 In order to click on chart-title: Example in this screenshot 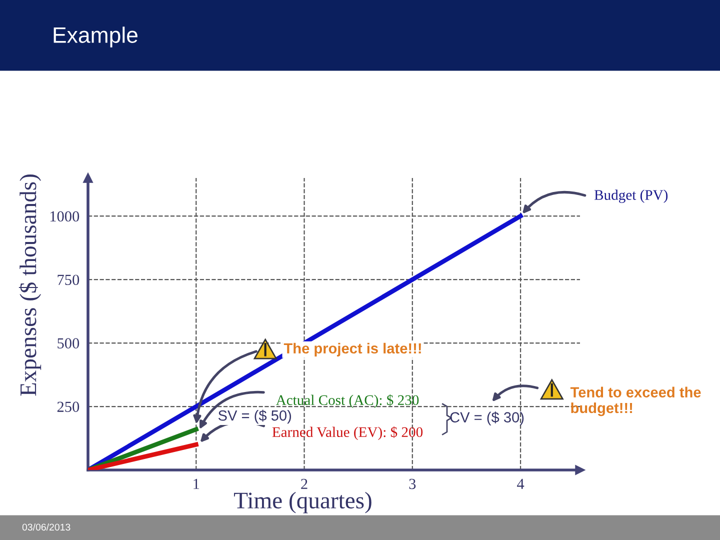, I will do `click(96, 37)`.